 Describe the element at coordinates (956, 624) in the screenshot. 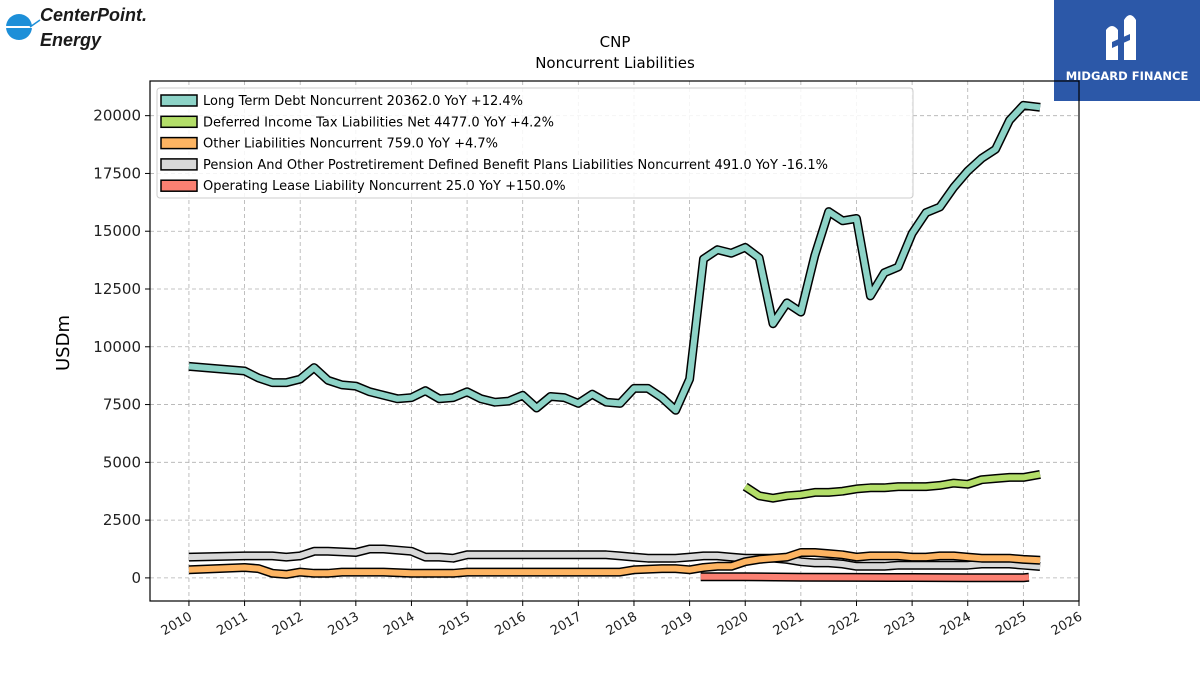

I see `x-tick-label: 2024` at that location.